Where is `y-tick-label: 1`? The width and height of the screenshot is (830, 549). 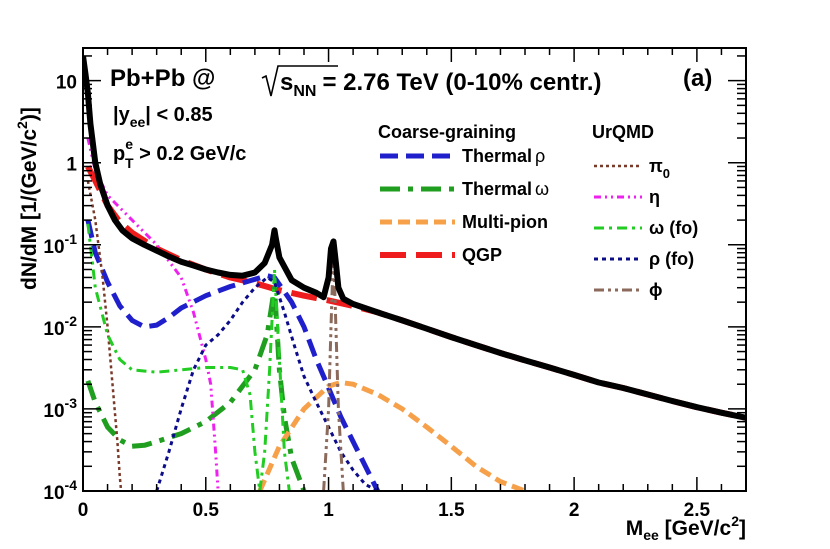 y-tick-label: 1 is located at coordinates (71, 165).